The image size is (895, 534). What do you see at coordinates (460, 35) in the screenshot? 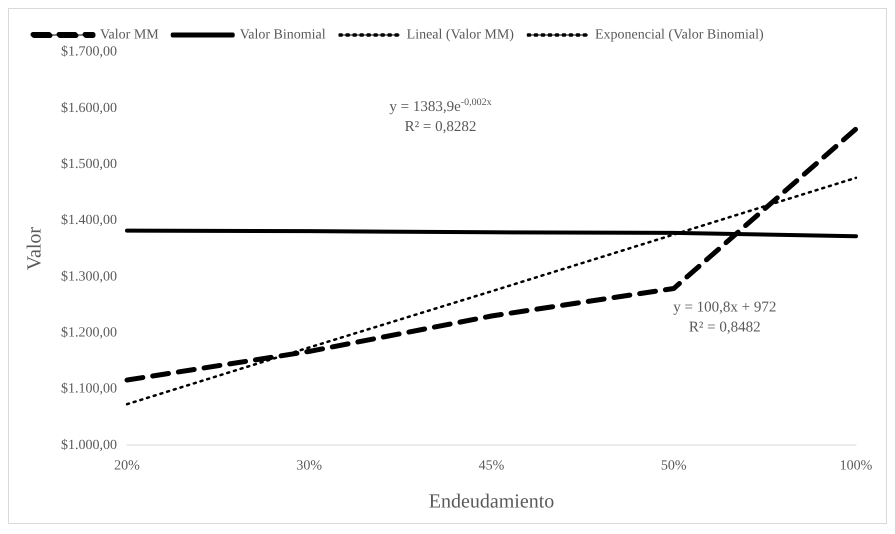
I see `legend-label: Lineal (Valor MM)` at bounding box center [460, 35].